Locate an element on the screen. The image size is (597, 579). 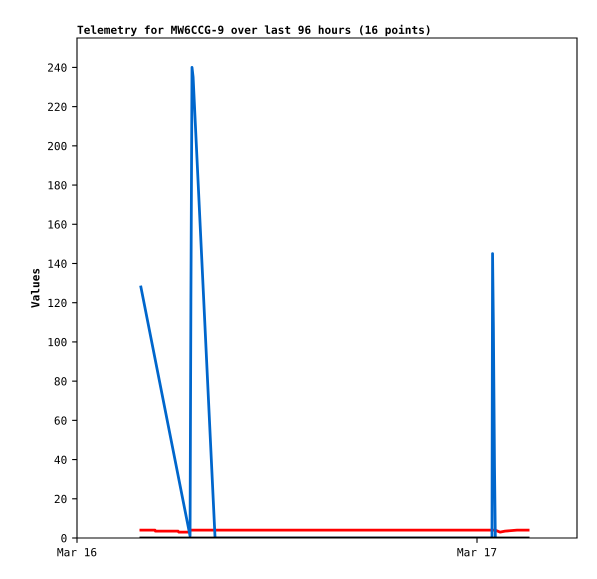
y-axis-title: Values is located at coordinates (35, 288).